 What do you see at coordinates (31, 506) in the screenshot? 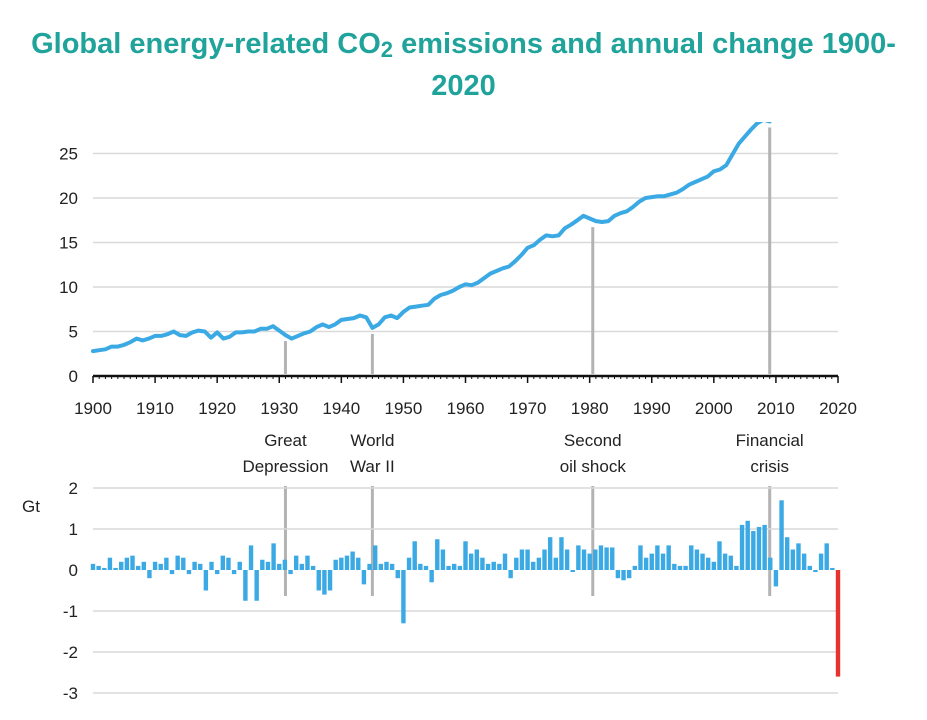
I see `bottom-y-axis-label: Gt` at bounding box center [31, 506].